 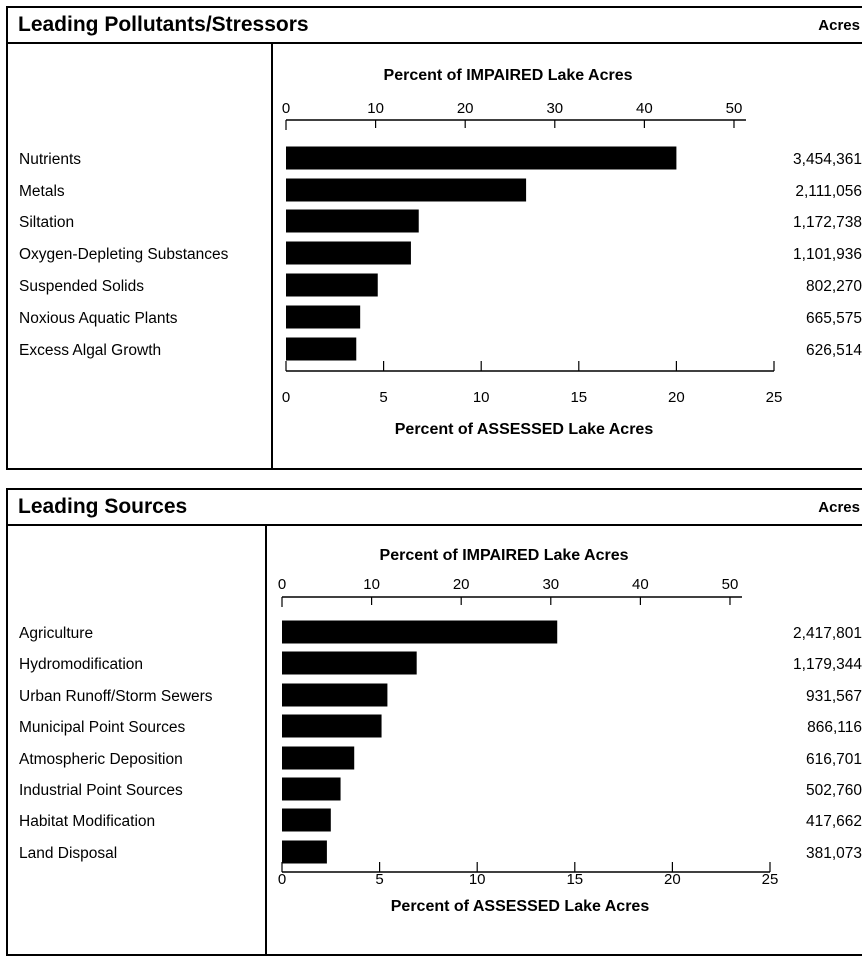 What do you see at coordinates (839, 25) in the screenshot?
I see `pollutants-acres-header: Acres` at bounding box center [839, 25].